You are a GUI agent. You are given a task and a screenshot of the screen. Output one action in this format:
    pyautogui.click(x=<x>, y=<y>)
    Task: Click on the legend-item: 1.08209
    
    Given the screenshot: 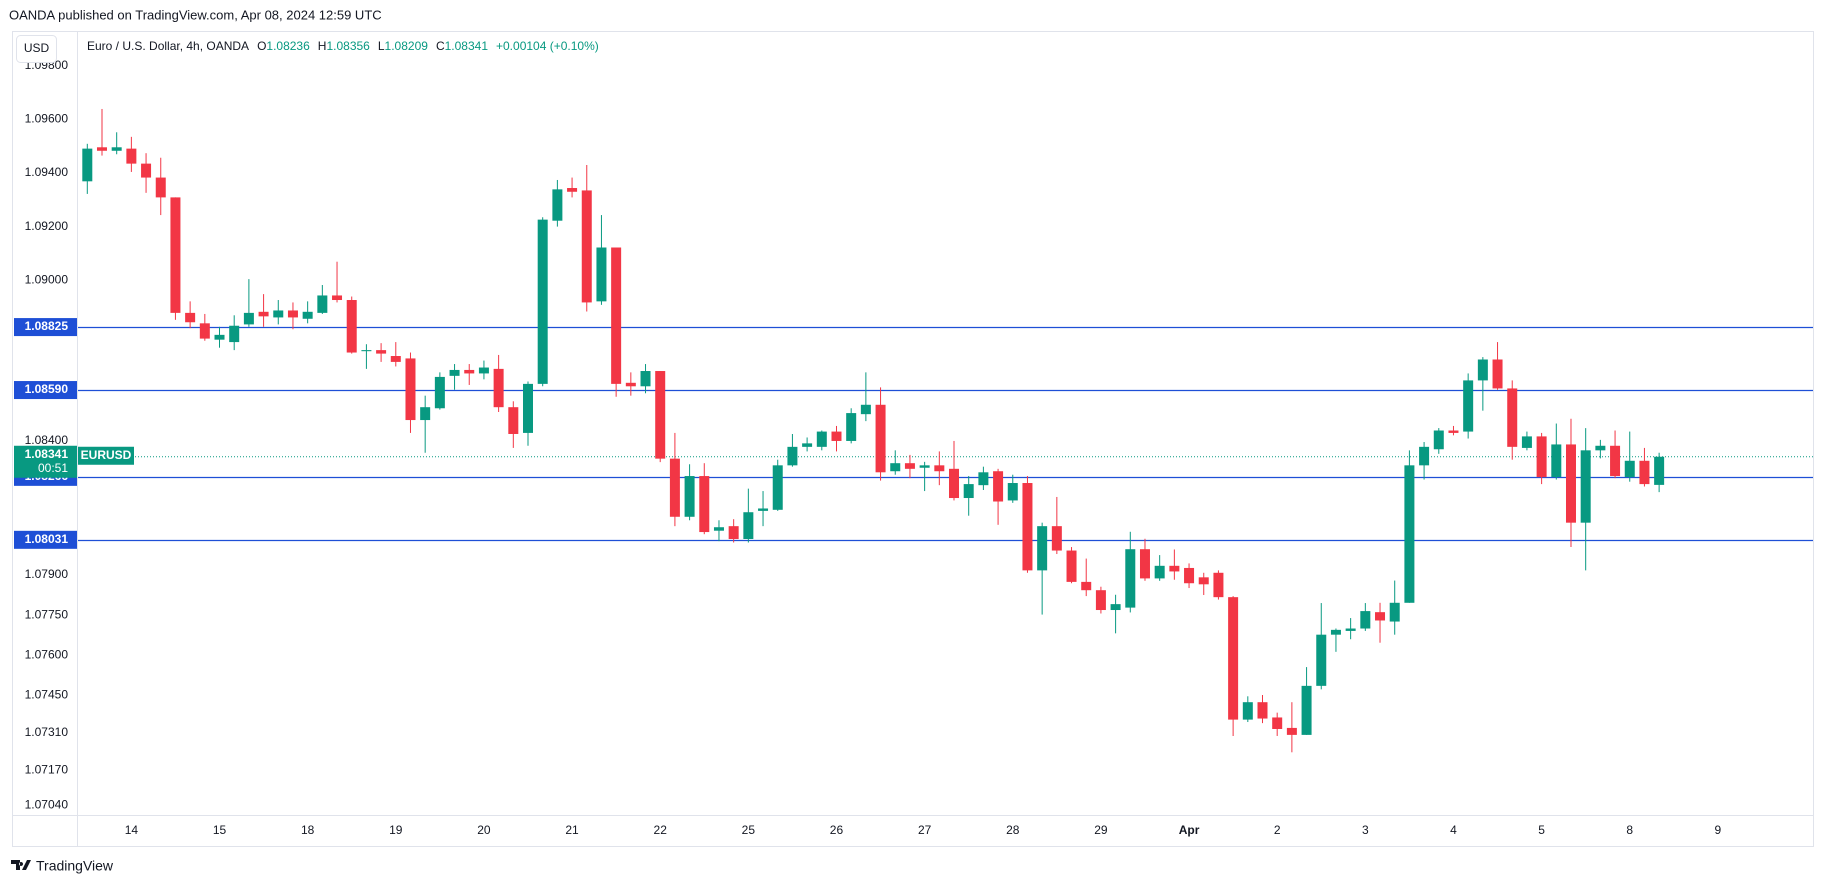 What is the action you would take?
    pyautogui.click(x=407, y=46)
    